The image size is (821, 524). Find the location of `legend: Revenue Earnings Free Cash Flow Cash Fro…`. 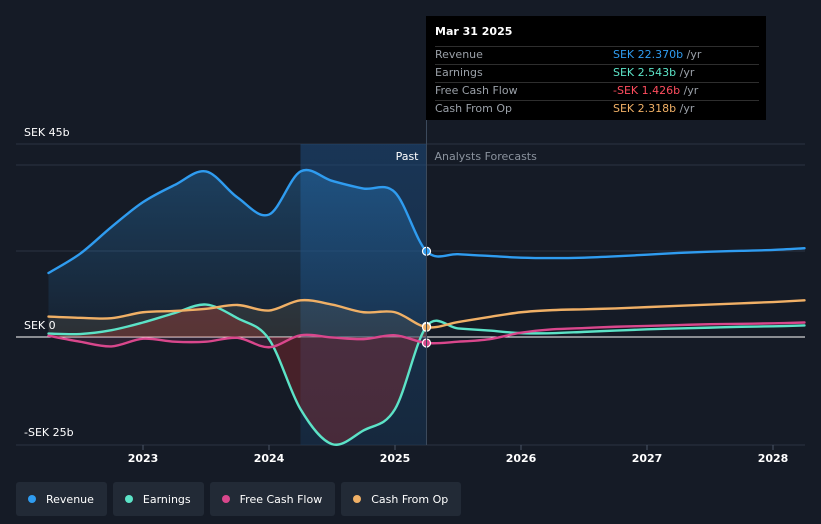

legend: Revenue Earnings Free Cash Flow Cash Fro… is located at coordinates (239, 499).